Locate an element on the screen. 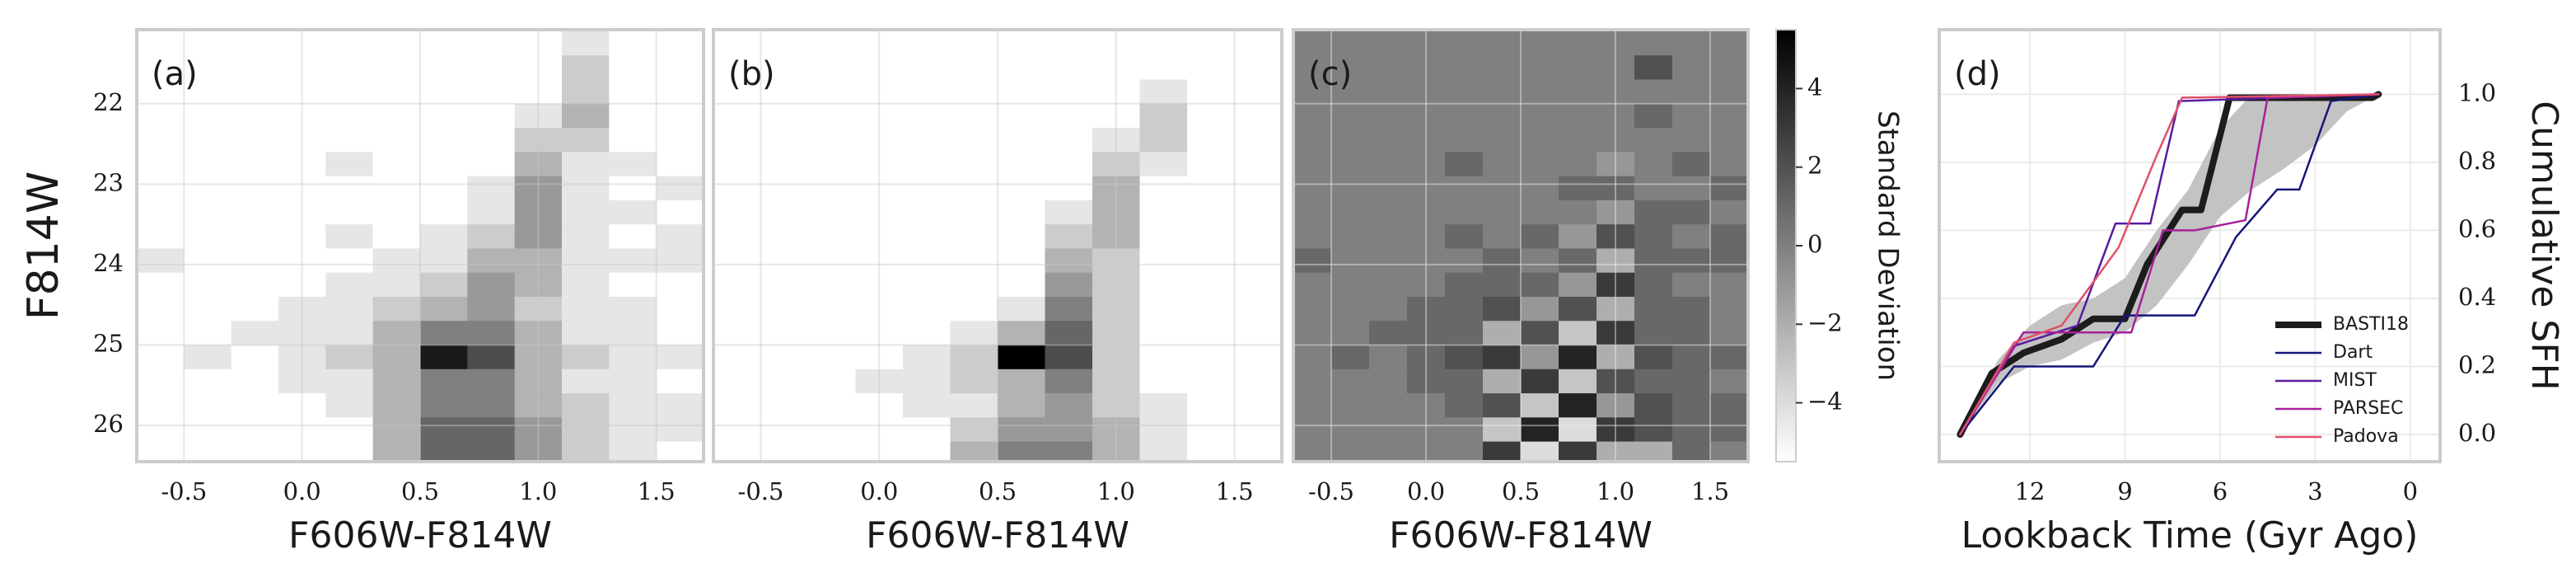 The image size is (2576, 587). legend-label: MIST is located at coordinates (2355, 380).